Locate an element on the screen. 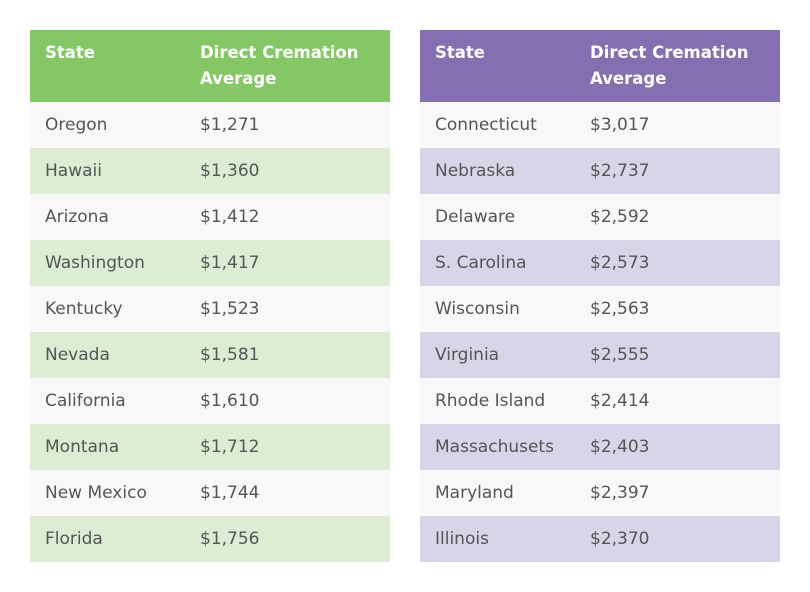 The width and height of the screenshot is (810, 592). state-cell: Arizona is located at coordinates (77, 217).